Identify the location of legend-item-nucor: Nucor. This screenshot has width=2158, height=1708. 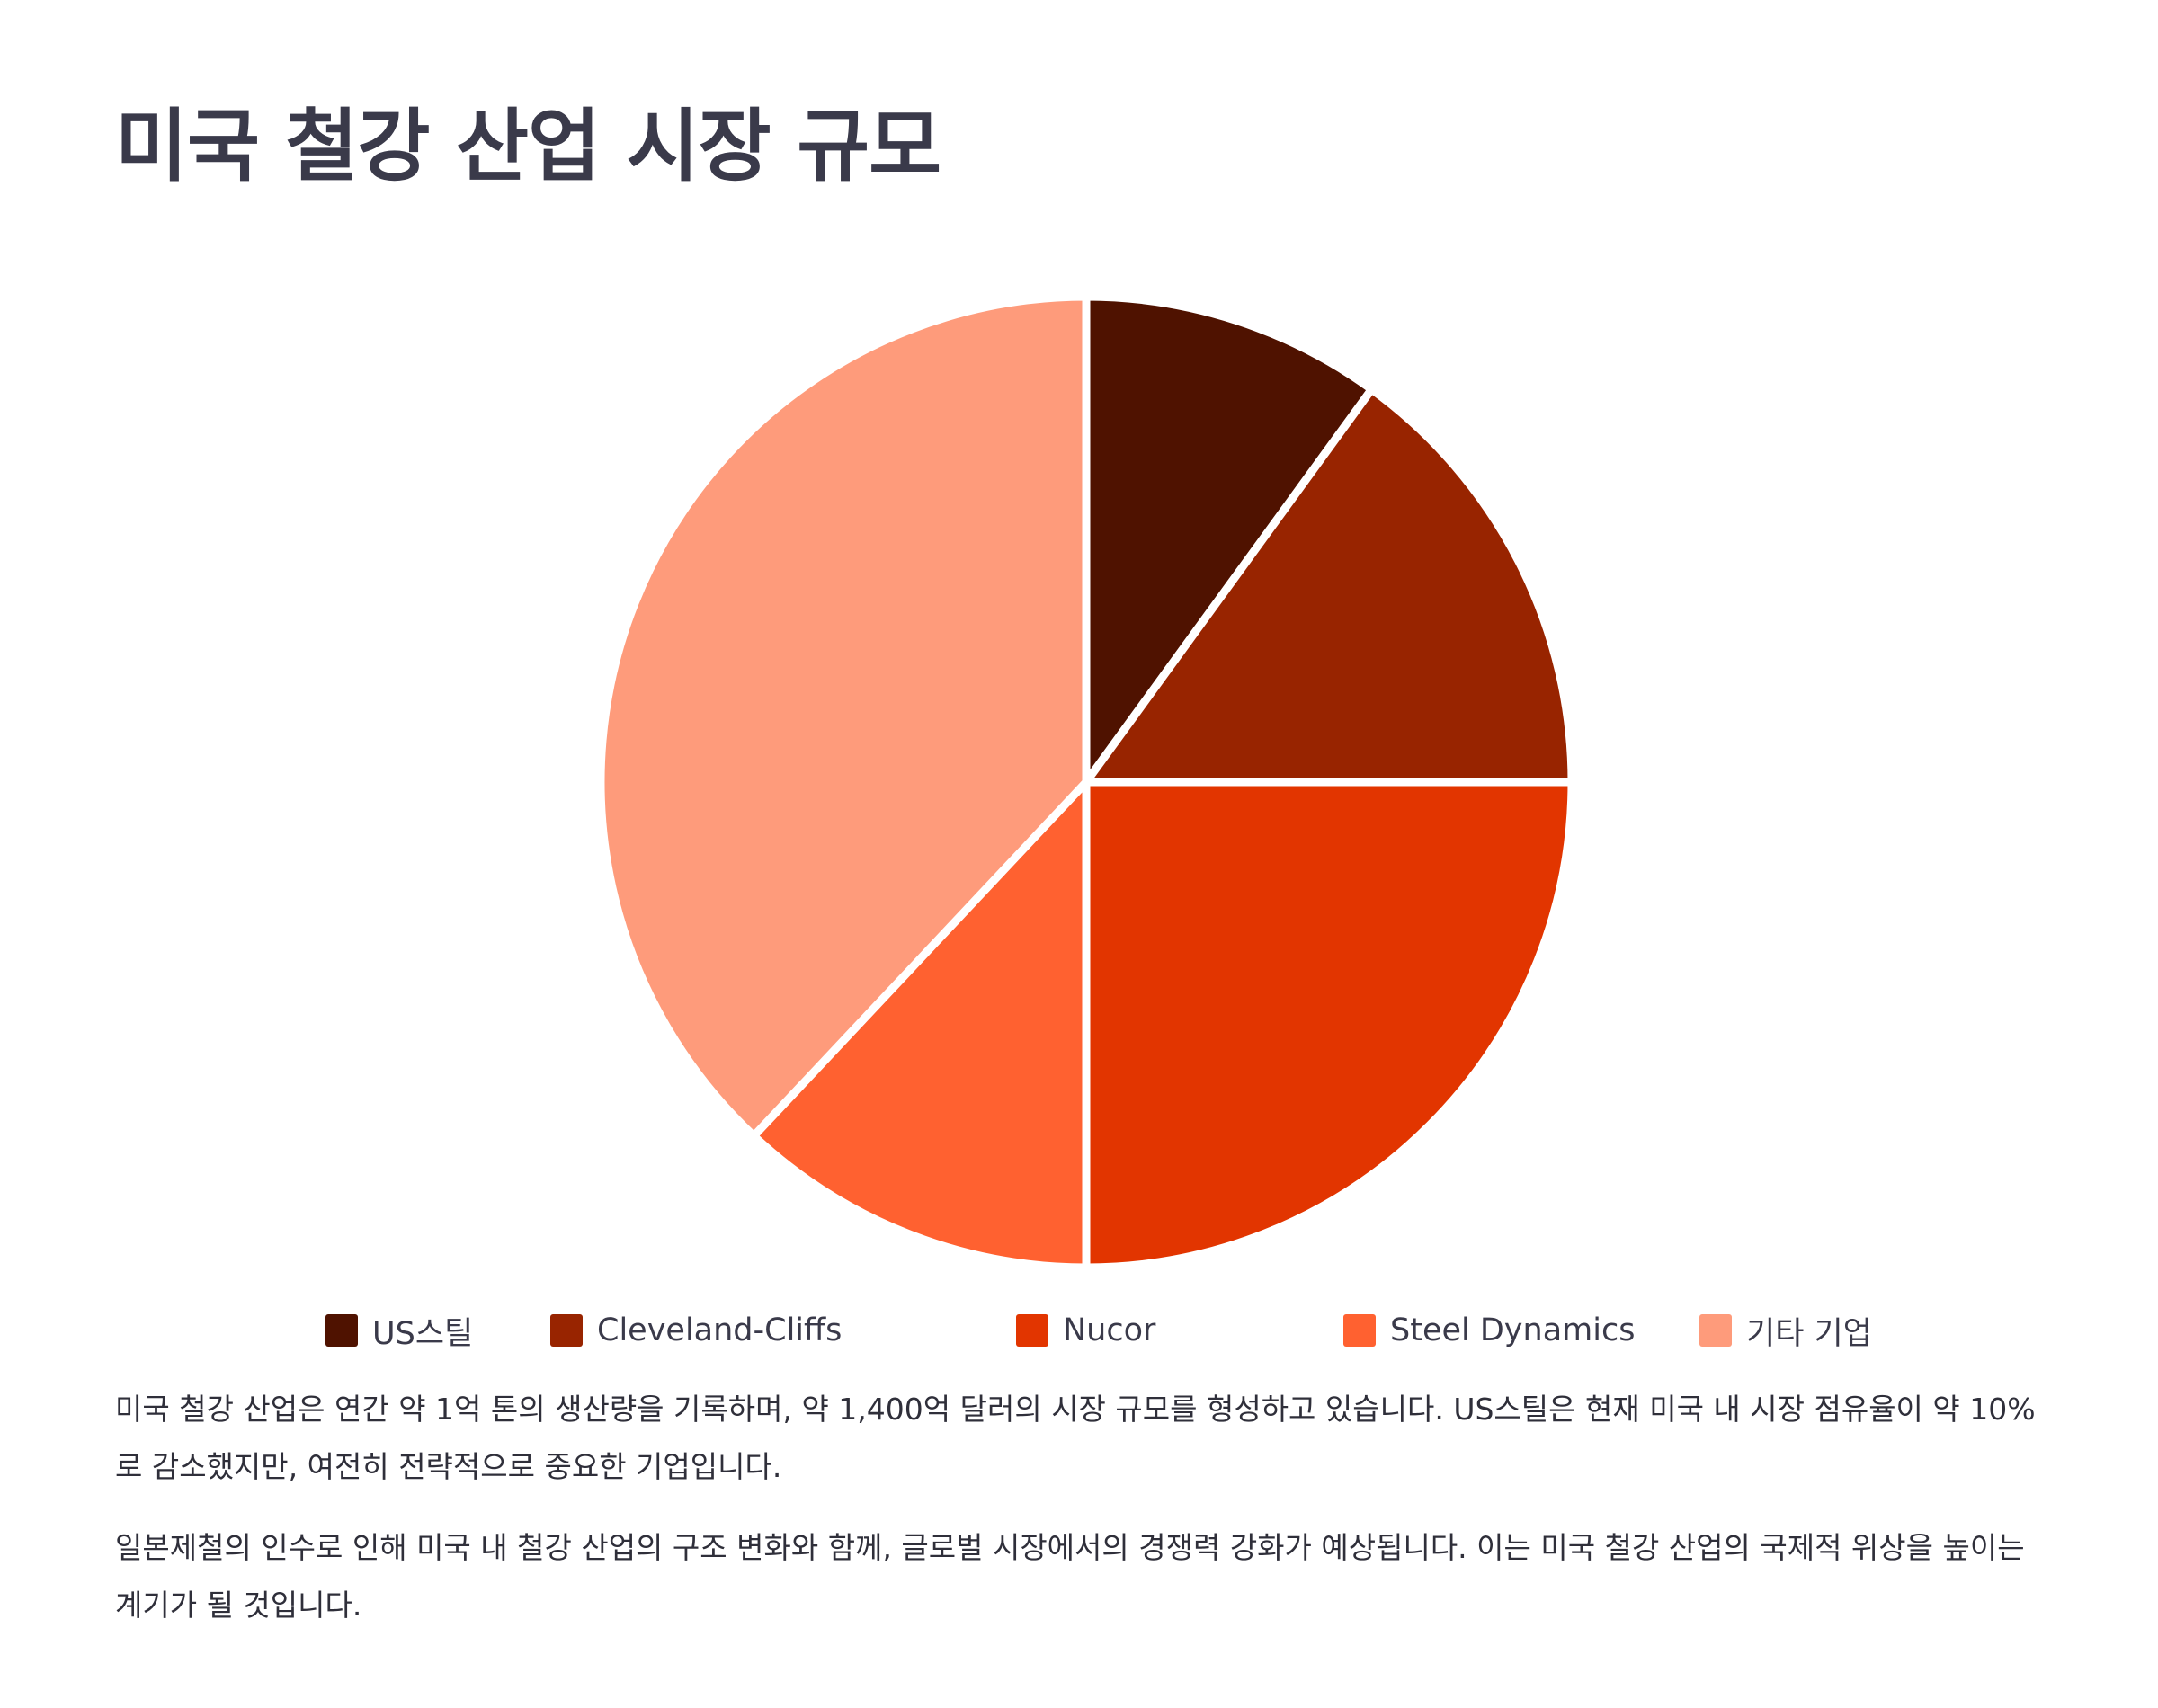
(1085, 1330).